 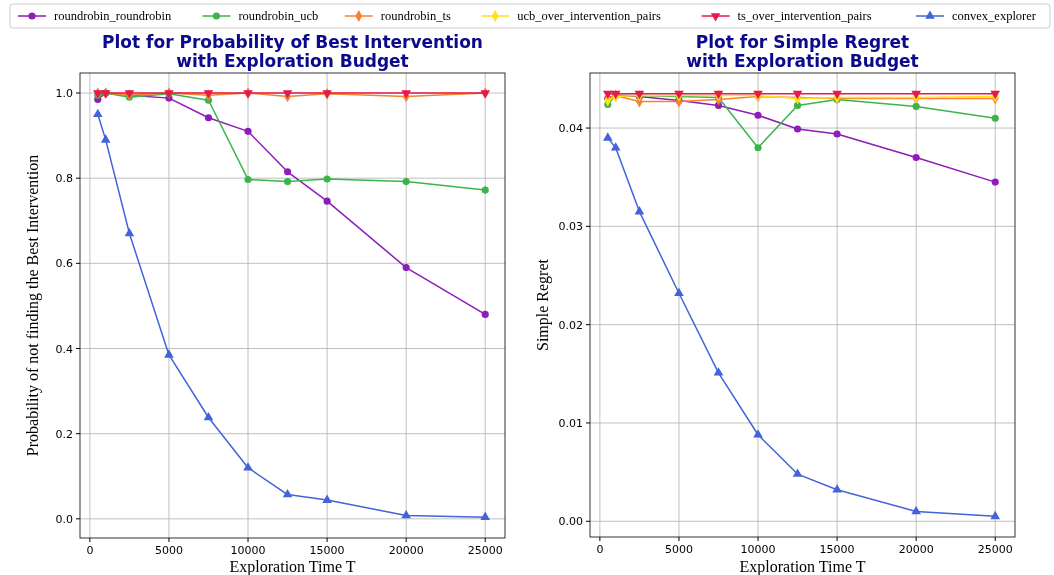 What do you see at coordinates (802, 51) in the screenshot?
I see `chart-title: Plot for Simple Regret with Exploration Budget` at bounding box center [802, 51].